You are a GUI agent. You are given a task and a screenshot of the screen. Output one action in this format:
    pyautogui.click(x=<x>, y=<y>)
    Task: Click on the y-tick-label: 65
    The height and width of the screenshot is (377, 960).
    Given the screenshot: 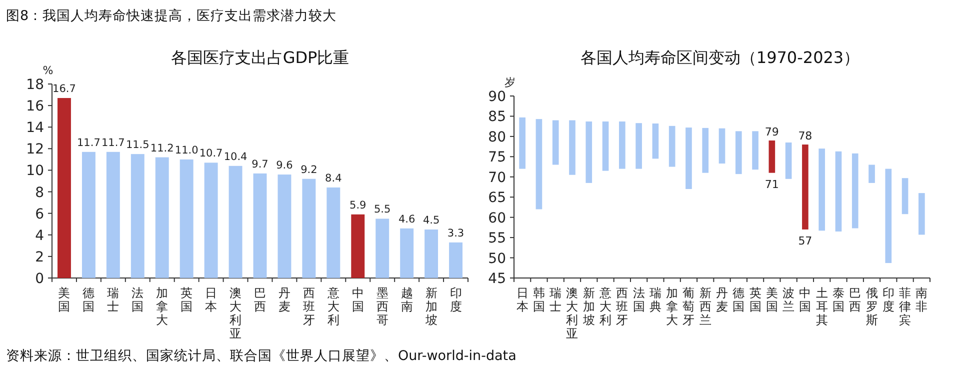 What is the action you would take?
    pyautogui.click(x=497, y=198)
    